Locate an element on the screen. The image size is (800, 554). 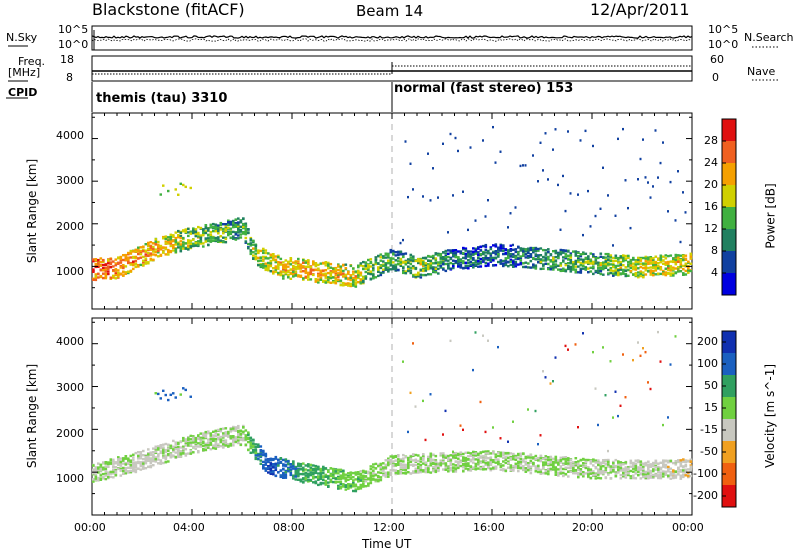
freq-tick-bottom: 8 is located at coordinates (69, 77).